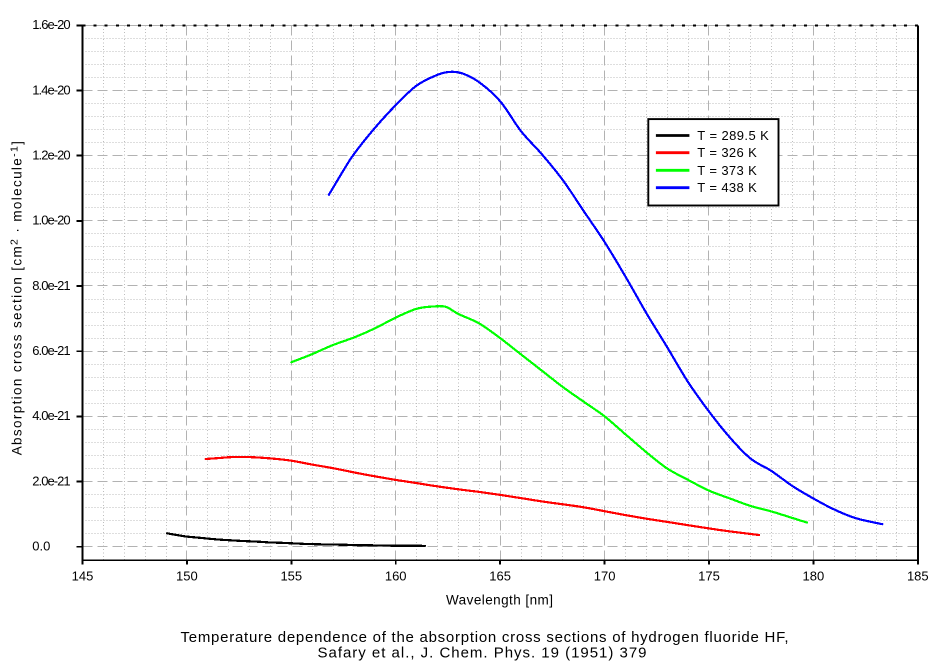 The height and width of the screenshot is (668, 942). I want to click on svg-text: 2.0e-21, so click(51, 480).